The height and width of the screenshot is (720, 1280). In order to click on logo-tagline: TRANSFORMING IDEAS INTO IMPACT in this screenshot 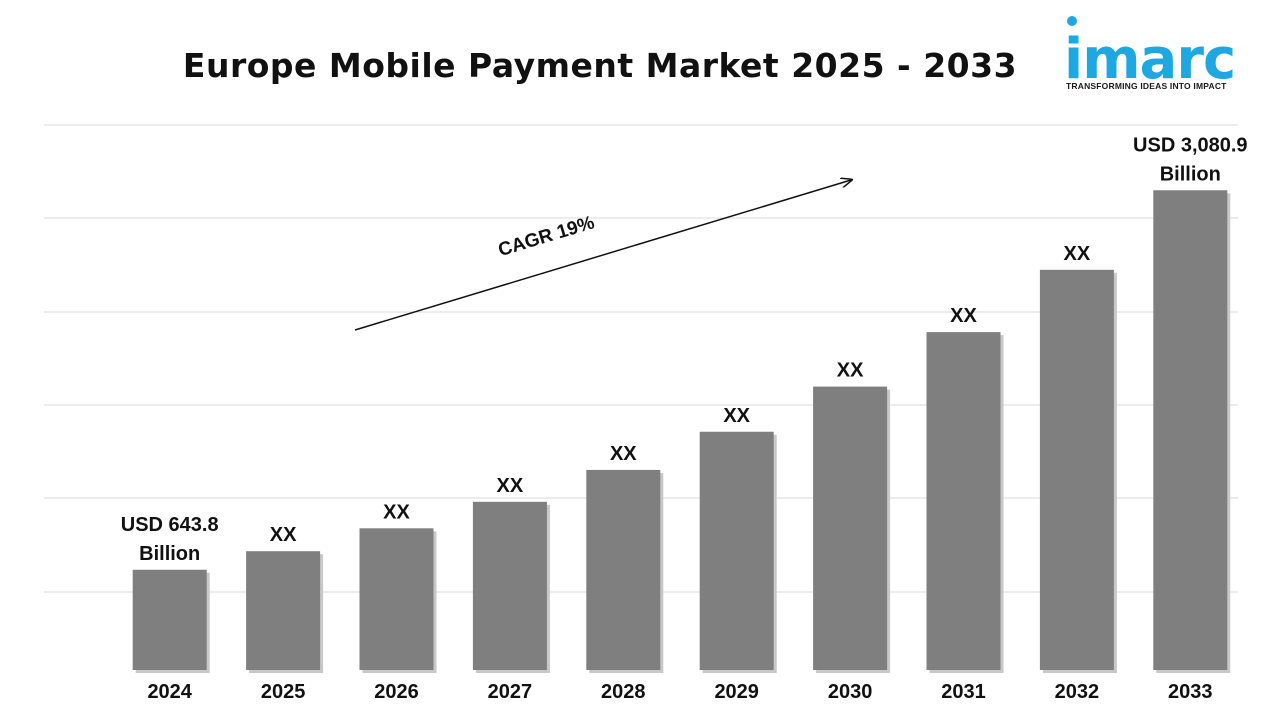, I will do `click(1146, 86)`.